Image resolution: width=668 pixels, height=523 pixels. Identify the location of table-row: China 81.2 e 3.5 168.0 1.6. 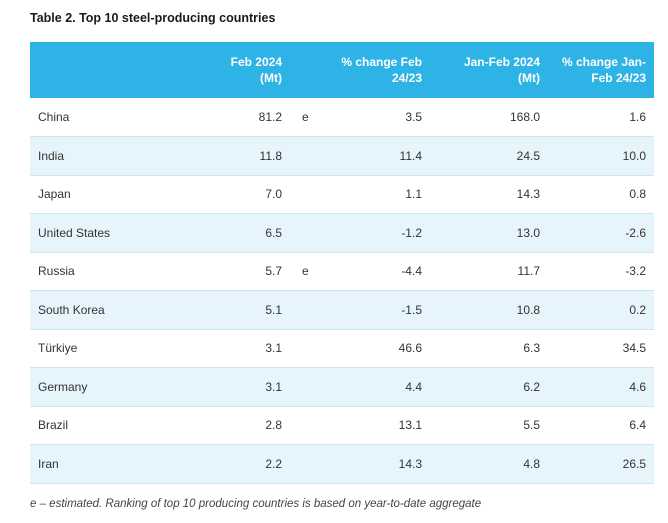
(342, 117).